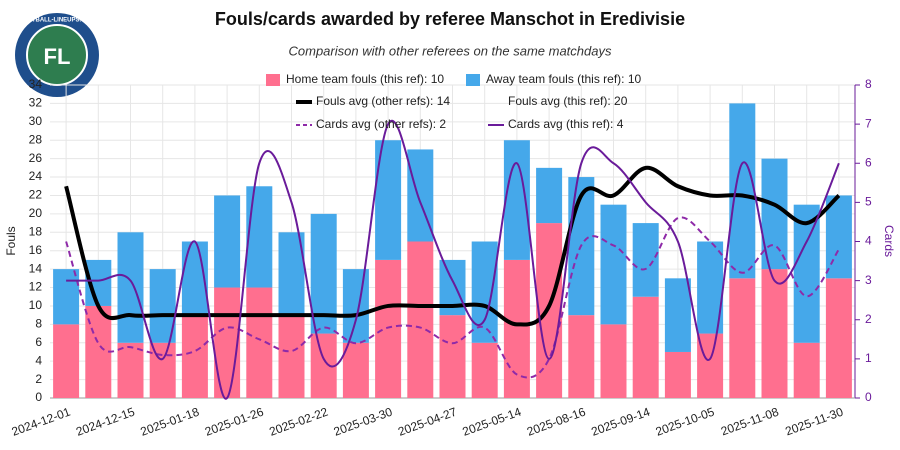  I want to click on legend-label: Away team fouls (this ref): 10, so click(564, 79).